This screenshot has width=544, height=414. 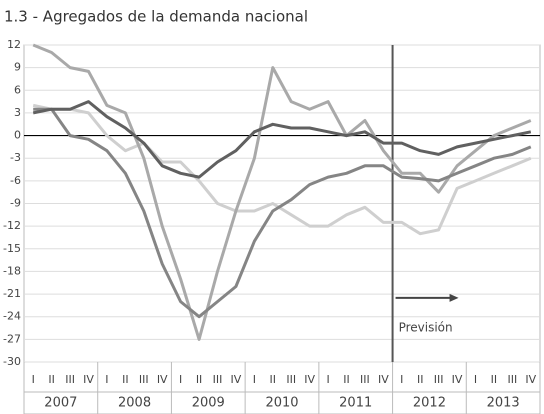 I want to click on y-tick-label: -21, so click(x=12, y=293).